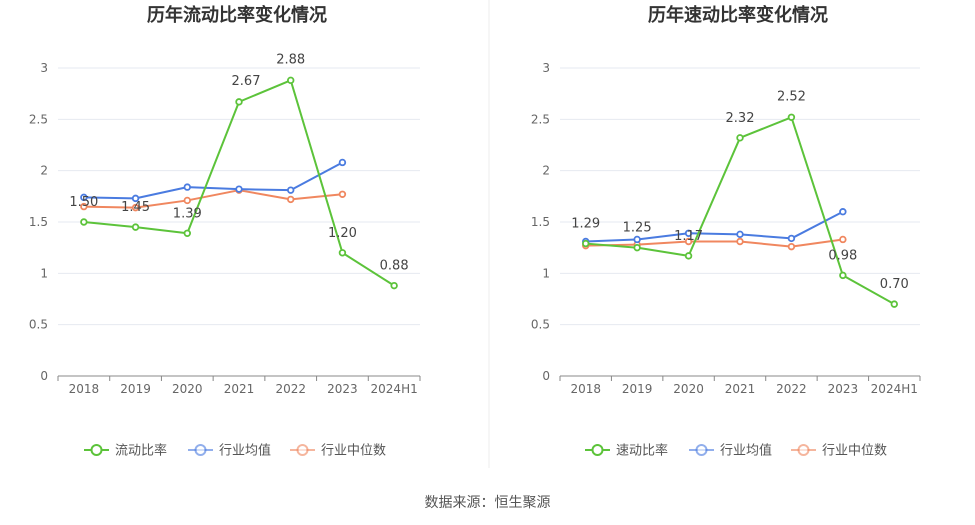  What do you see at coordinates (135, 207) in the screenshot?
I see `data-label: 1.45` at bounding box center [135, 207].